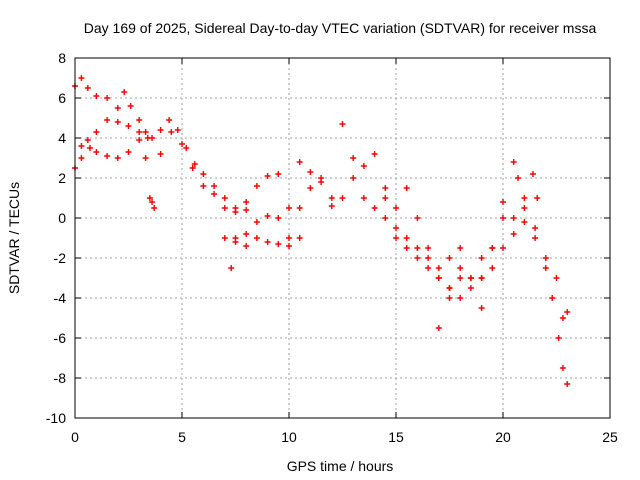 This screenshot has height=480, width=640. What do you see at coordinates (444, 248) in the screenshot?
I see `series-satellite-track-K` at bounding box center [444, 248].